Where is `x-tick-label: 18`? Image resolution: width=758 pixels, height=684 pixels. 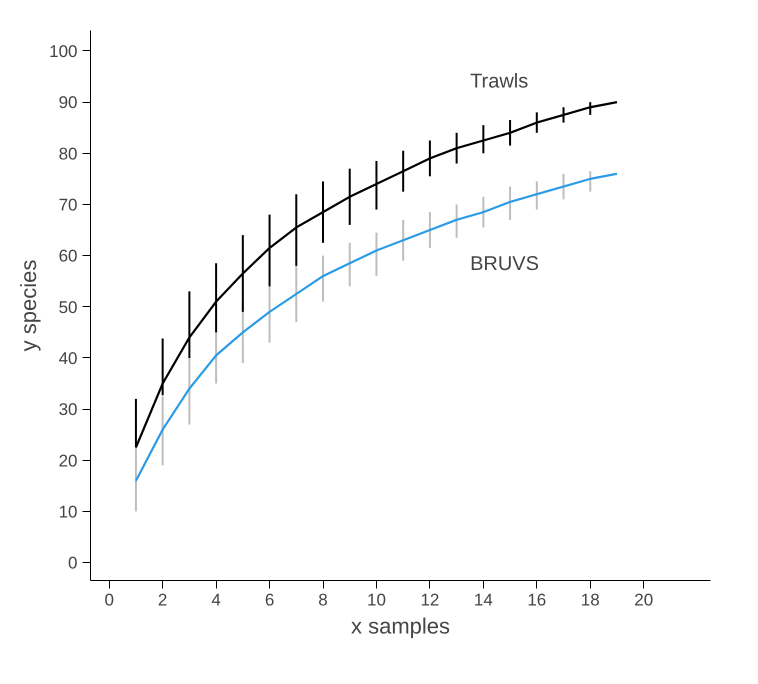 x-tick-label: 18 is located at coordinates (590, 600).